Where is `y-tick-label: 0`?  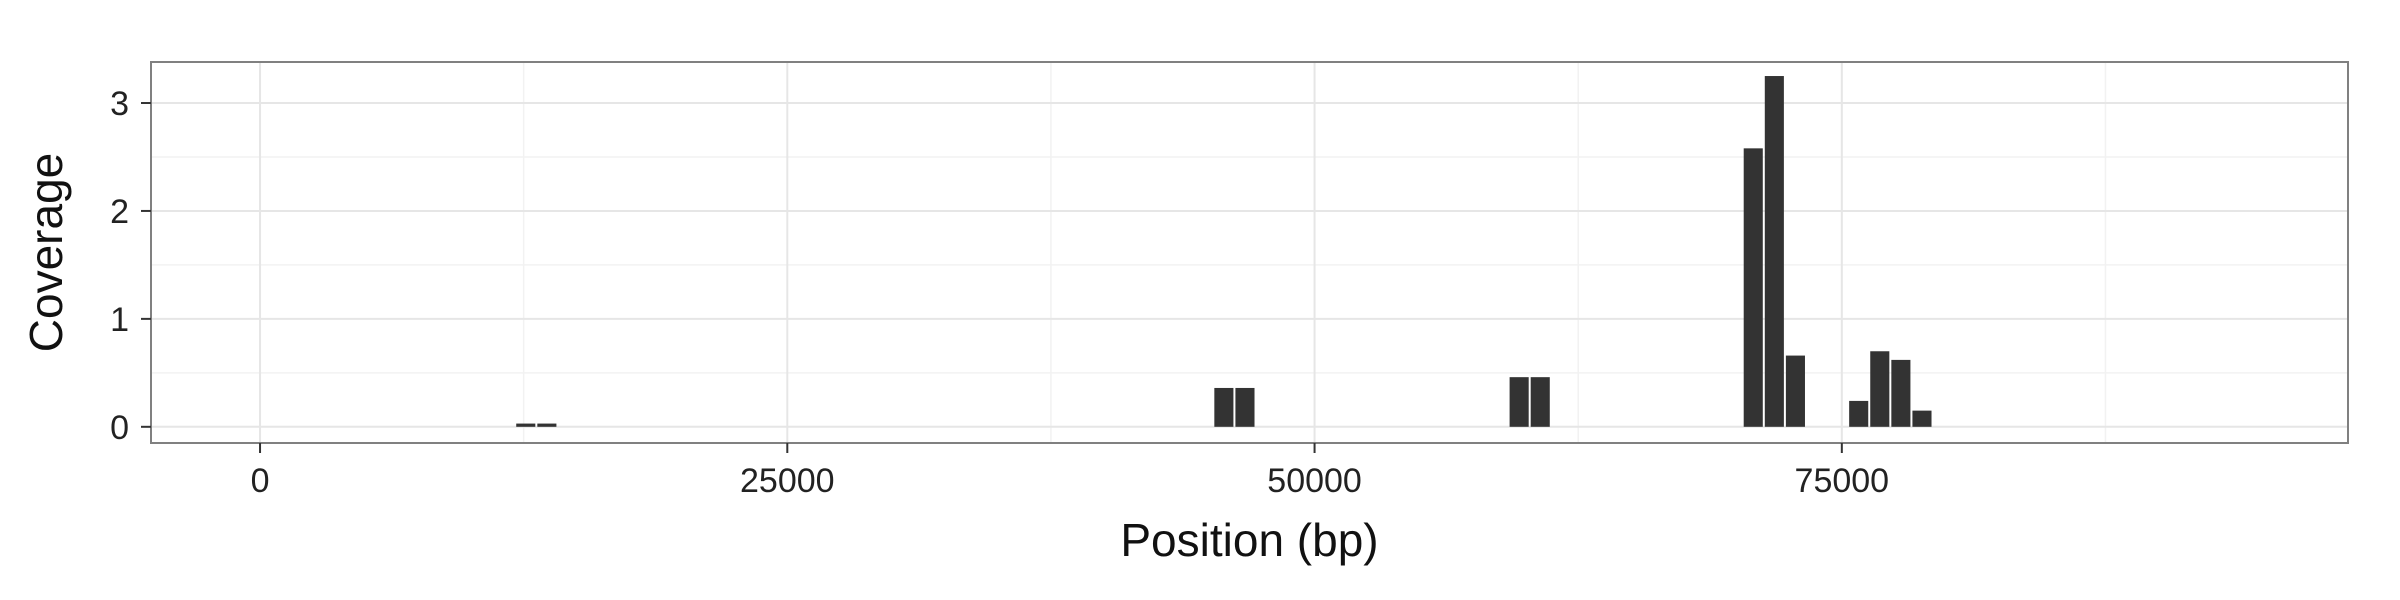
y-tick-label: 0 is located at coordinates (119, 428).